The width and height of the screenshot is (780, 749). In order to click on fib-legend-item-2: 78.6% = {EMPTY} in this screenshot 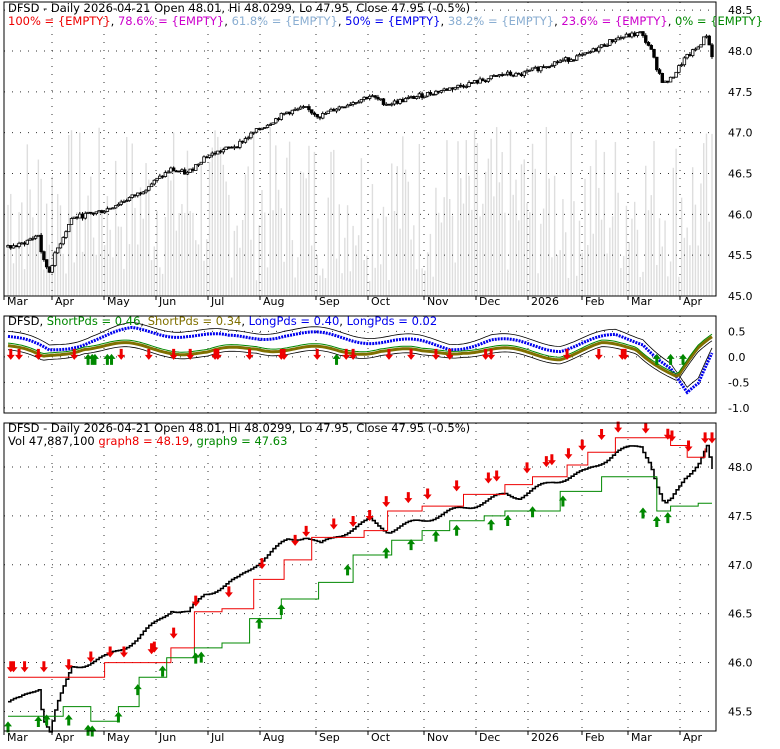, I will do `click(171, 21)`.